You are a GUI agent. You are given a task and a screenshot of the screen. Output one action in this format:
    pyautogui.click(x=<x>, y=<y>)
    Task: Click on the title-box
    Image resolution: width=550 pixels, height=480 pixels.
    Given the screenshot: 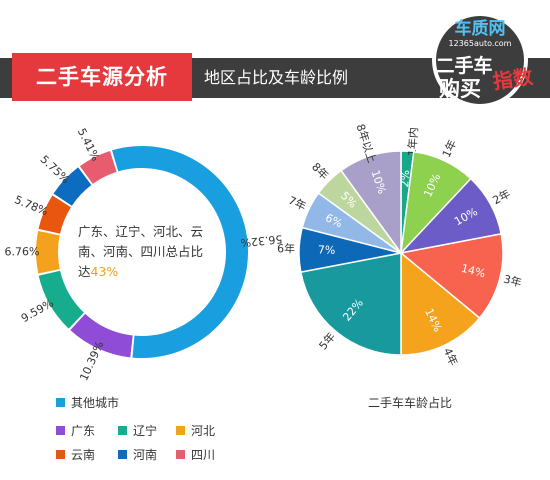 What is the action you would take?
    pyautogui.click(x=102, y=77)
    